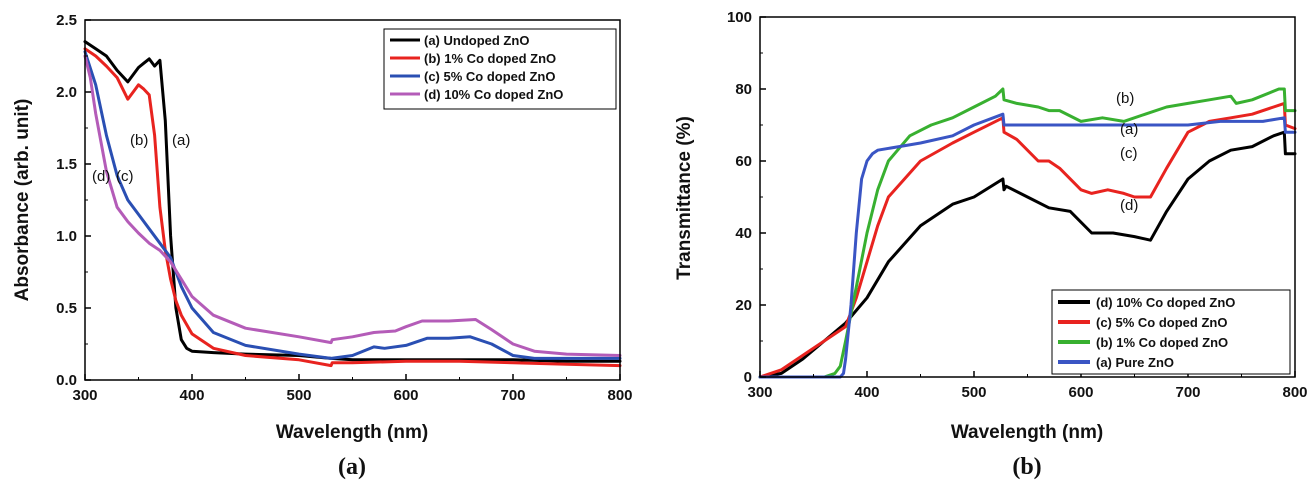 The width and height of the screenshot is (1312, 484). I want to click on y-tick-label: 80, so click(743, 89).